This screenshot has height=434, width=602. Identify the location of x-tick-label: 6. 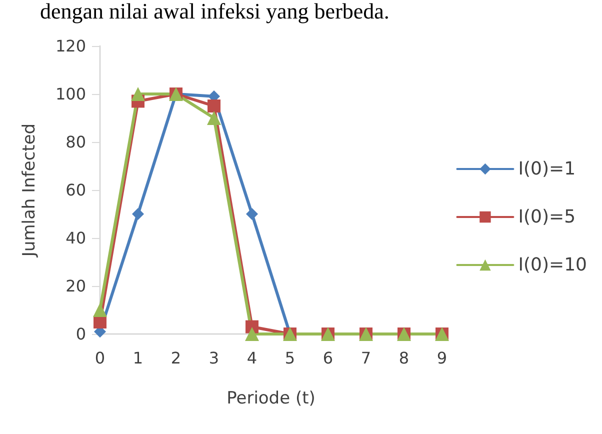
(328, 358).